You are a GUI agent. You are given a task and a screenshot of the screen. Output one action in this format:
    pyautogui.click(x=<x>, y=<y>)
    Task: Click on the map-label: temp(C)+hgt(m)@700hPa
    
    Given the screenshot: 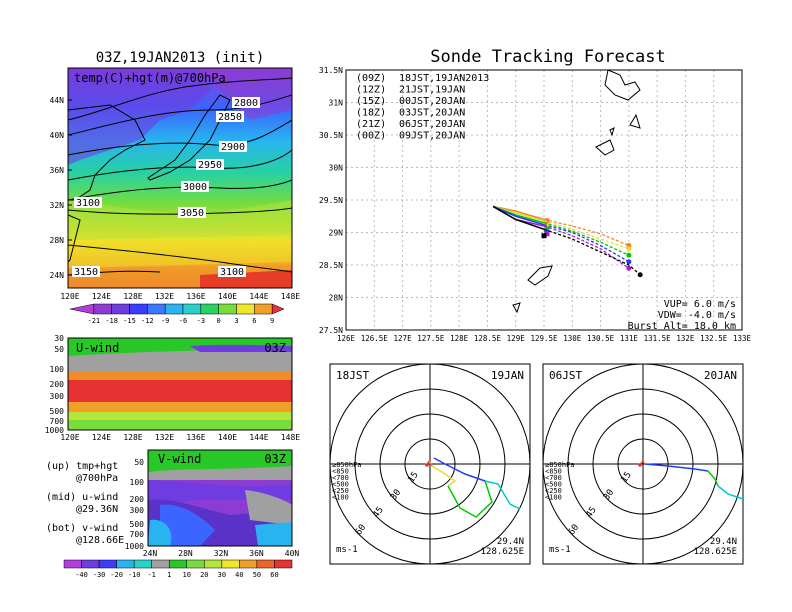 What is the action you would take?
    pyautogui.click(x=150, y=78)
    